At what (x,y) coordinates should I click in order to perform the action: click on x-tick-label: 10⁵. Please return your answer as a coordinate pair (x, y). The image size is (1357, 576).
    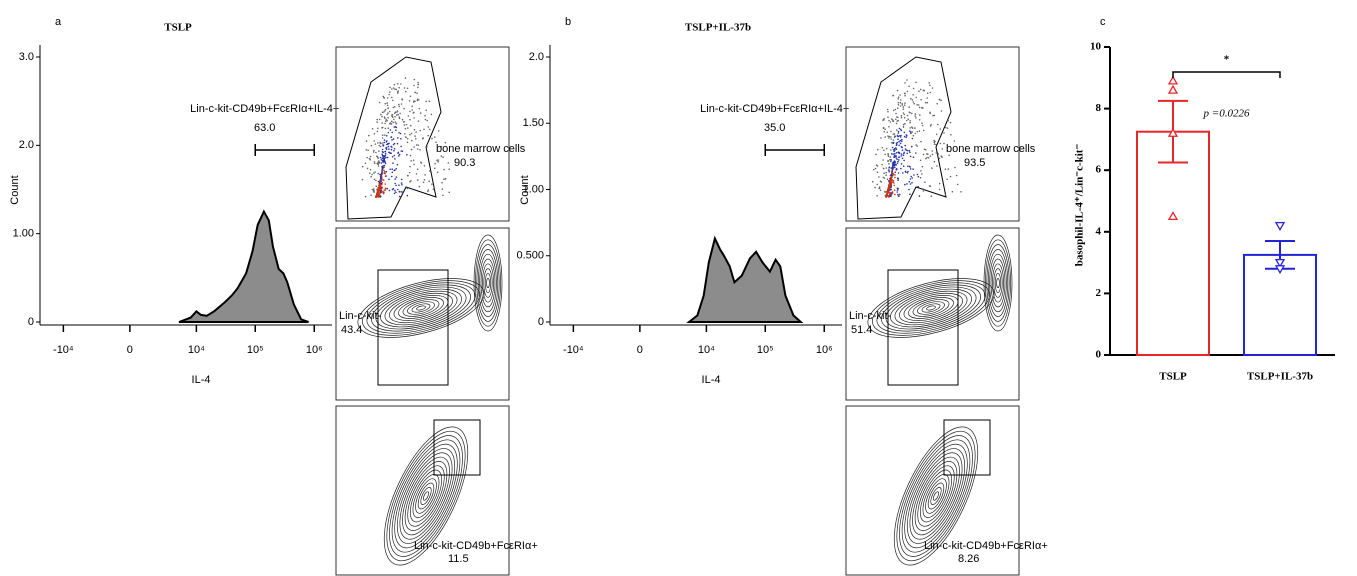
    Looking at the image, I should click on (255, 350).